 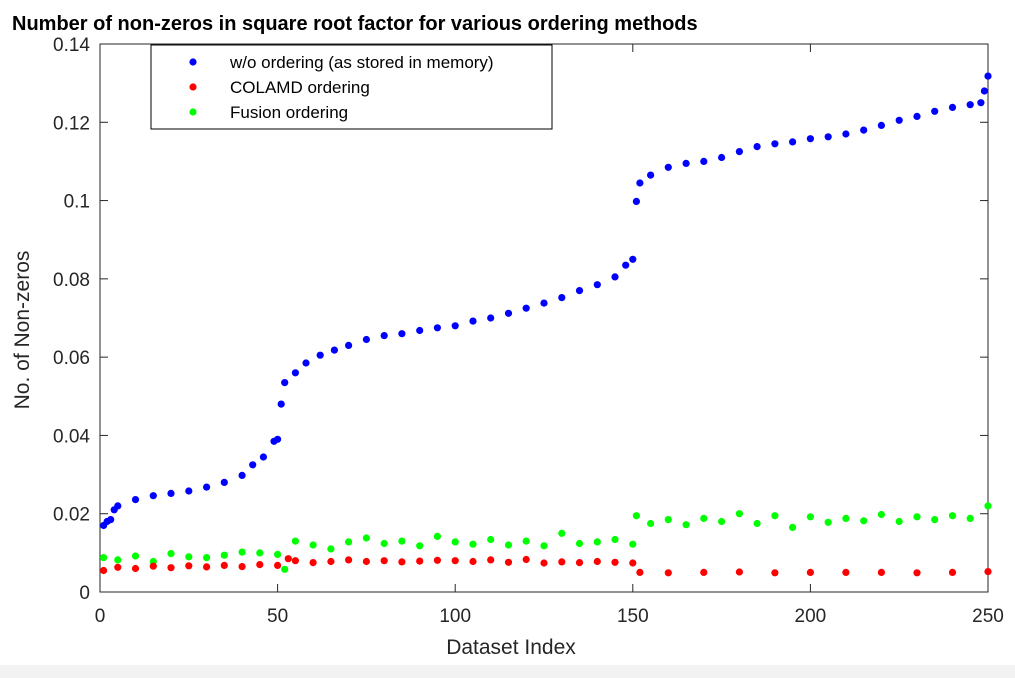 I want to click on y-tick-label: 0.14, so click(x=71, y=45).